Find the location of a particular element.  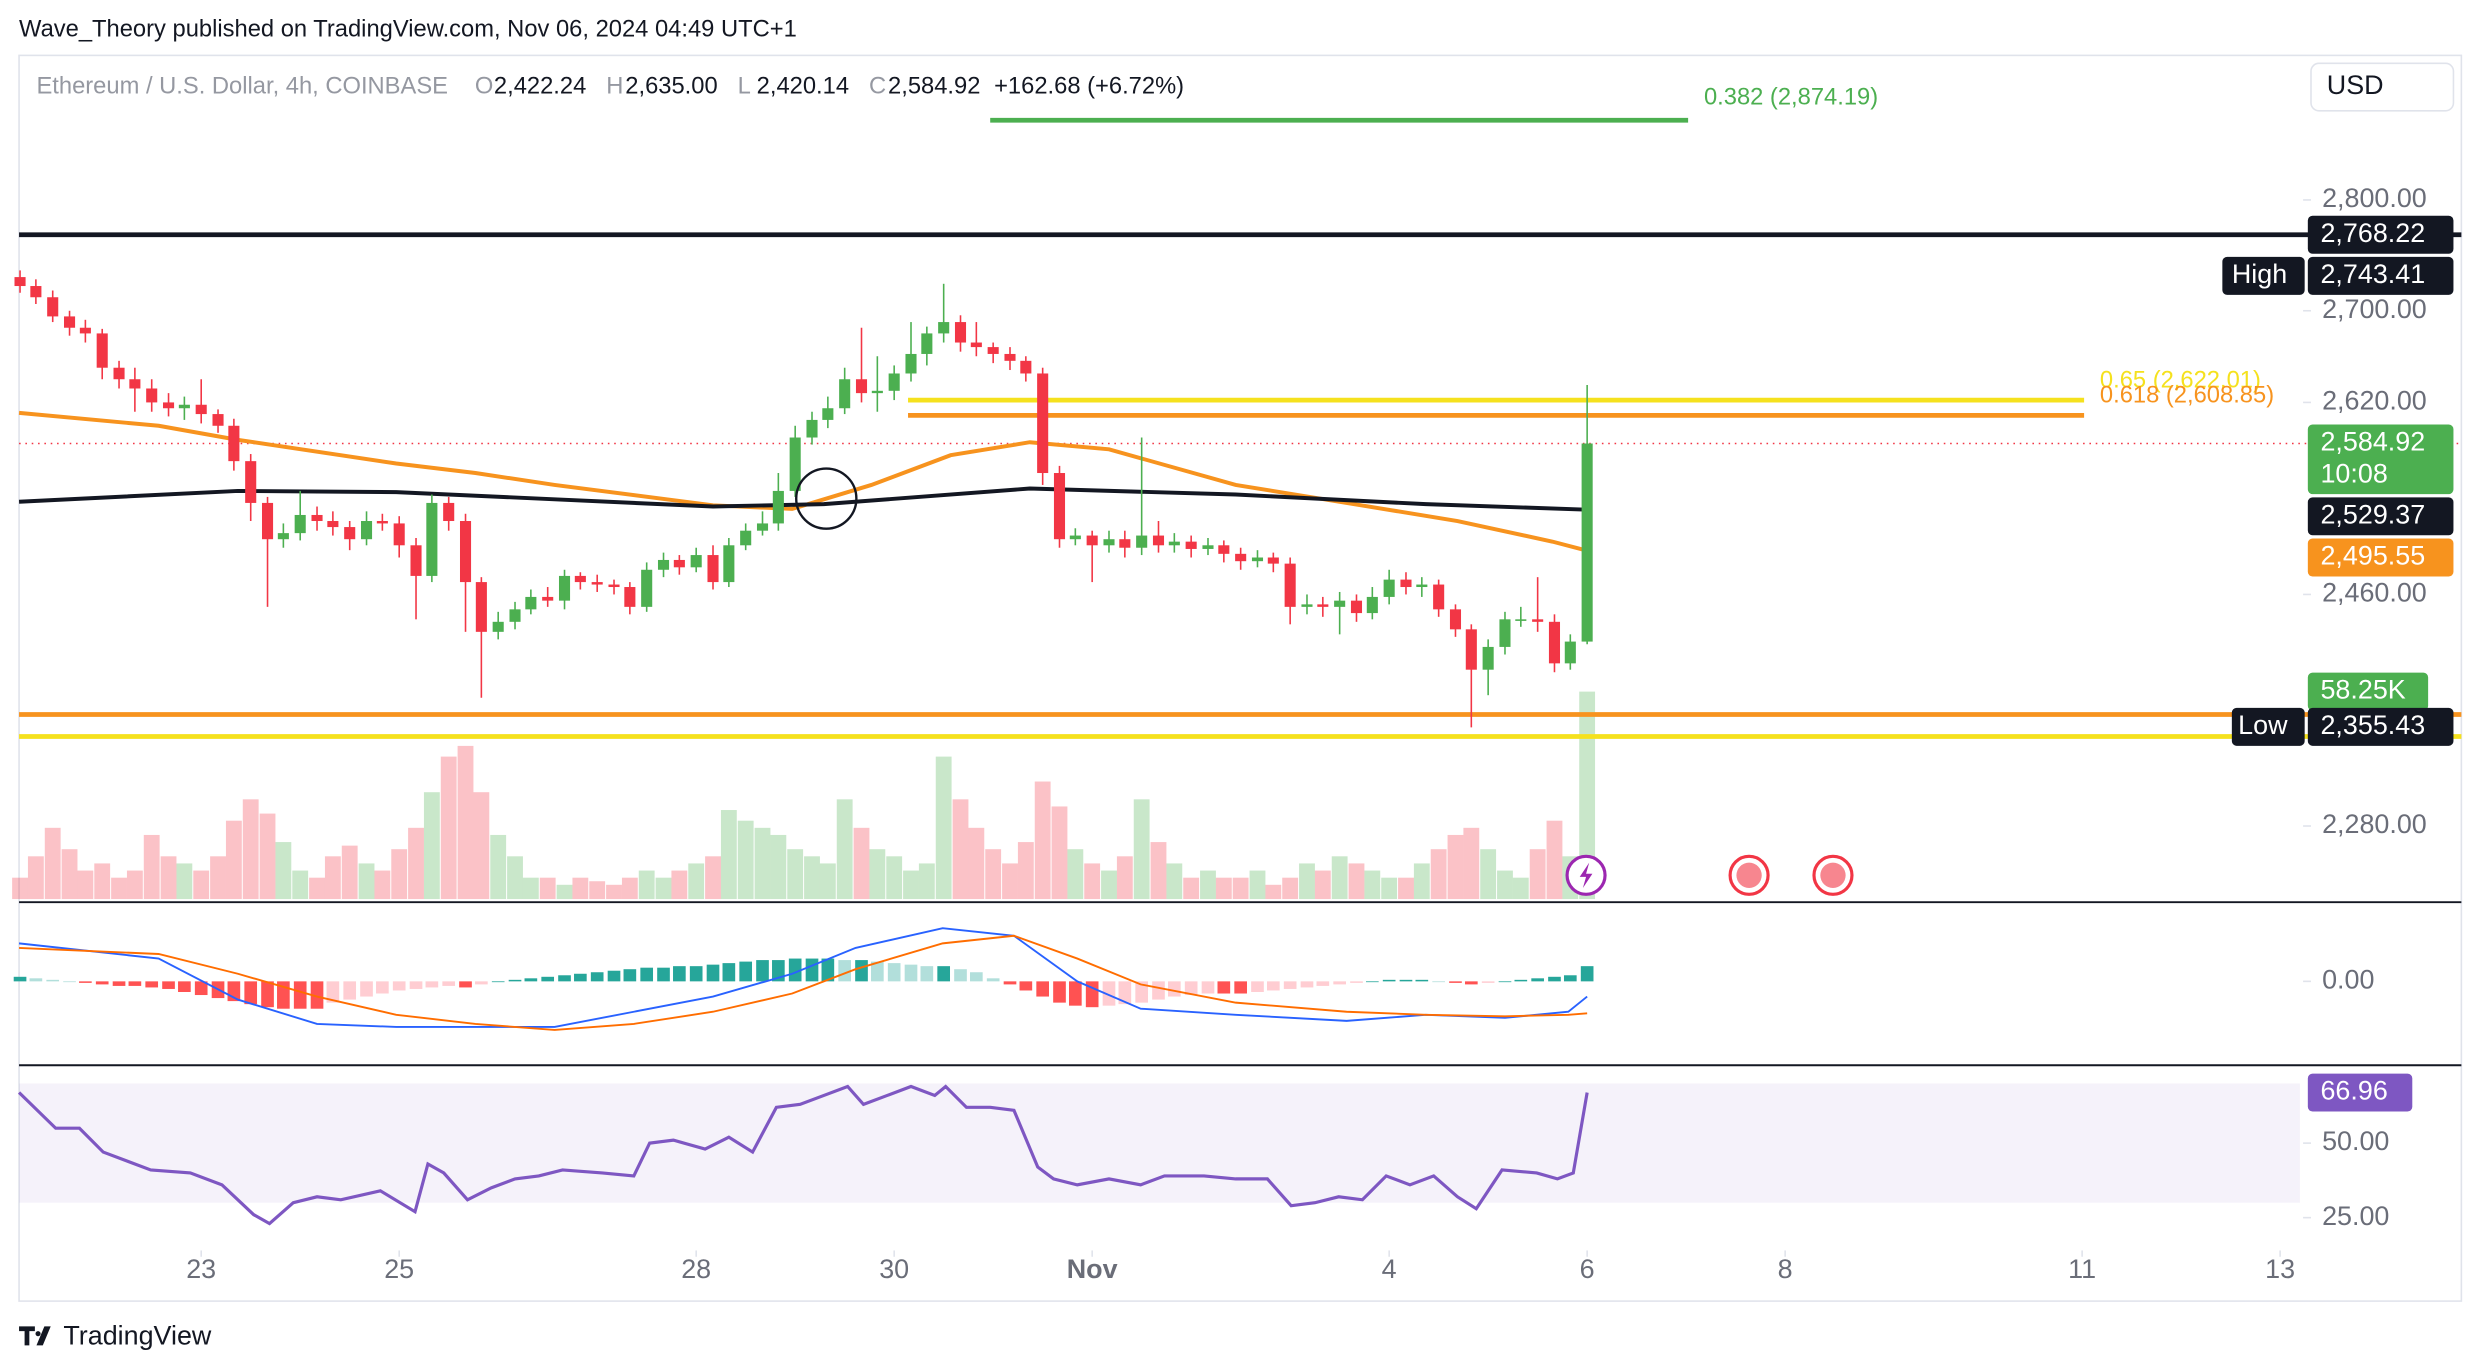

signal-line is located at coordinates (803, 982).